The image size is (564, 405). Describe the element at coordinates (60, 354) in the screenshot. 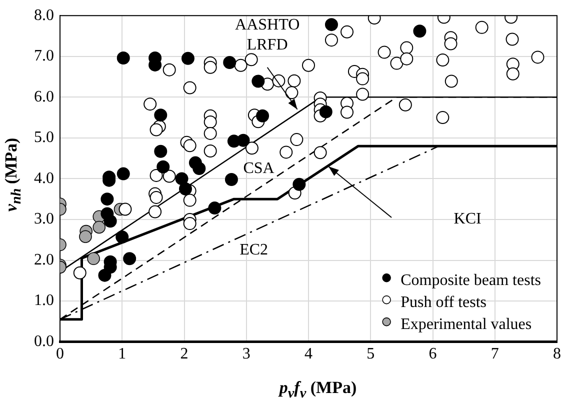

I see `x-tick-label: 0` at that location.